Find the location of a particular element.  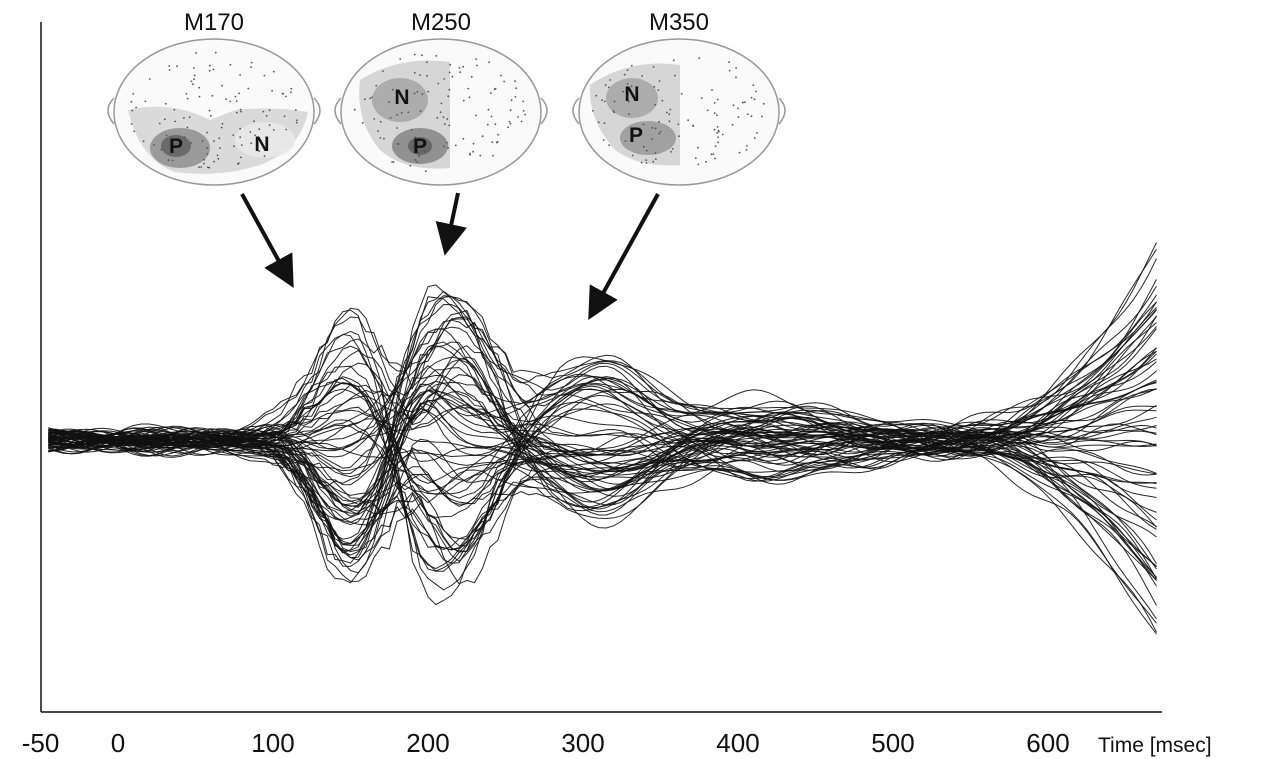

pole-label-p-m350: P is located at coordinates (636, 135).